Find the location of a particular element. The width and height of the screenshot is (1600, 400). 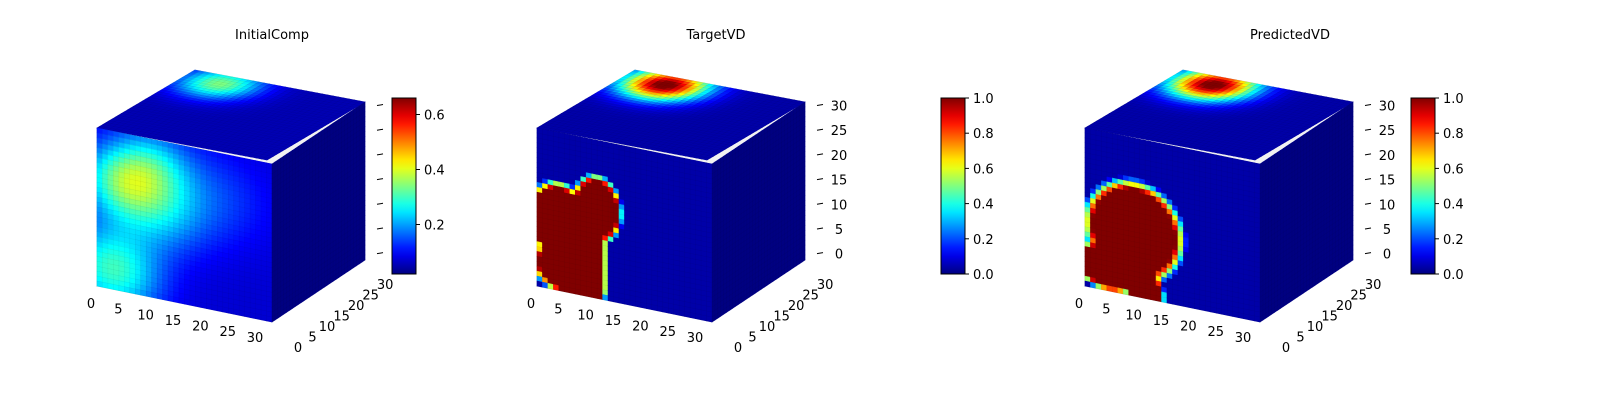

x-tick-label: 10 is located at coordinates (145, 315).